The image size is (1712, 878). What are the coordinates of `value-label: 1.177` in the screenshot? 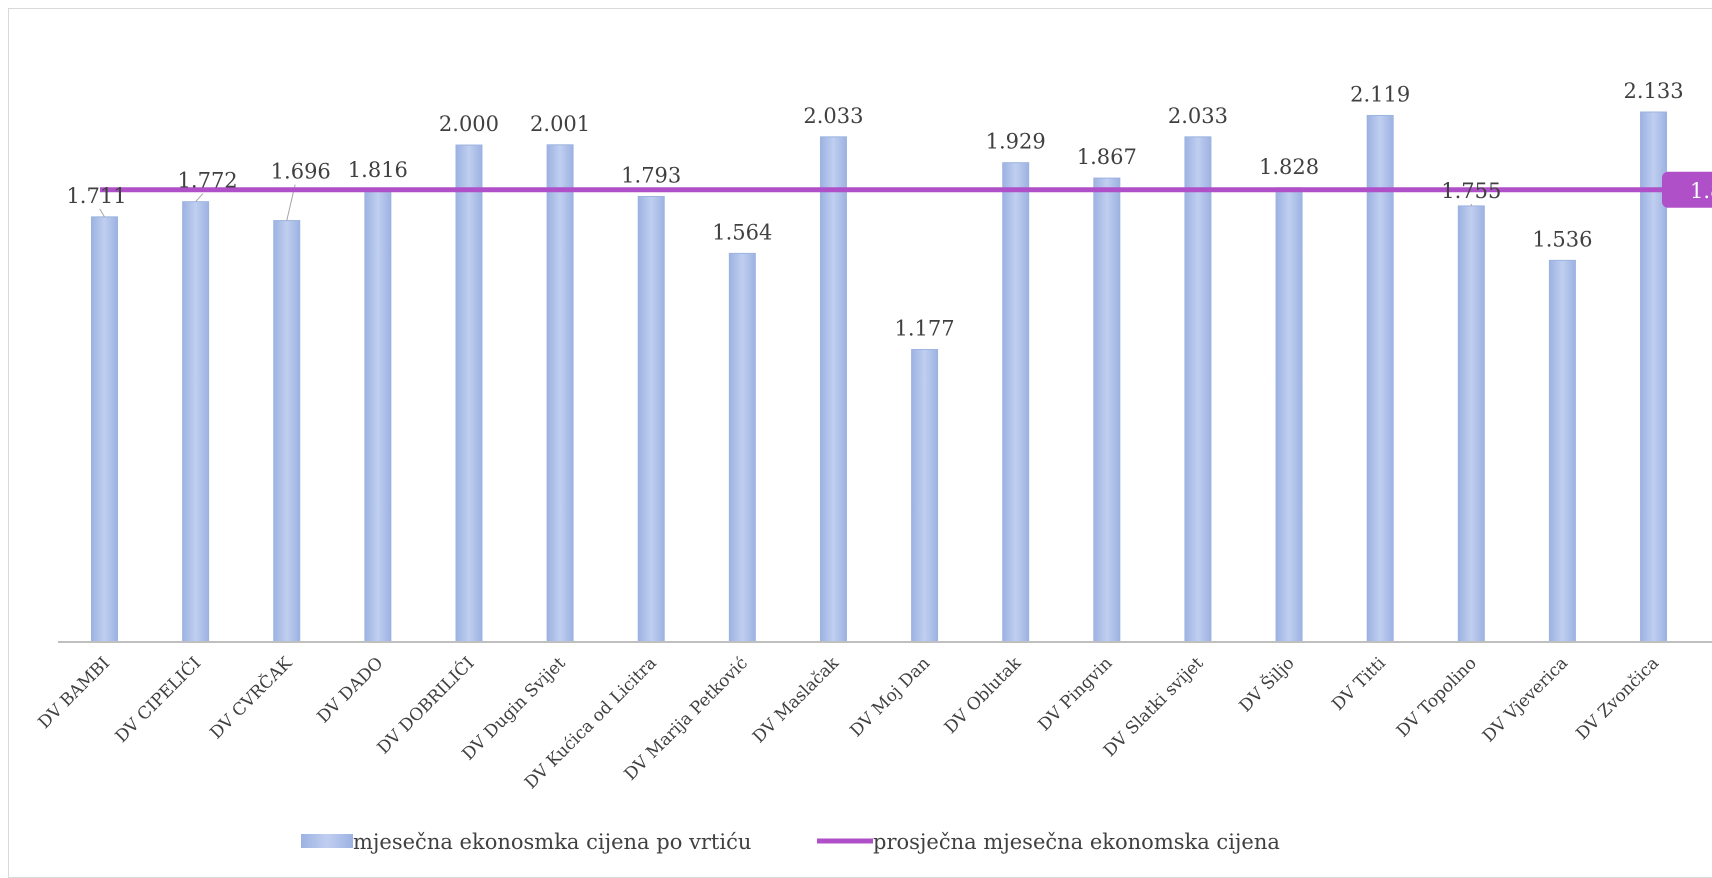 It's located at (925, 329).